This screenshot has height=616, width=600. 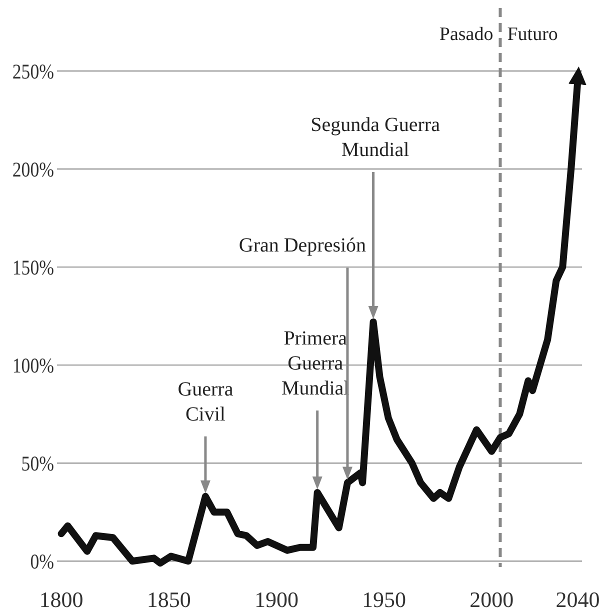 What do you see at coordinates (578, 599) in the screenshot?
I see `x-tick-label: 2040` at bounding box center [578, 599].